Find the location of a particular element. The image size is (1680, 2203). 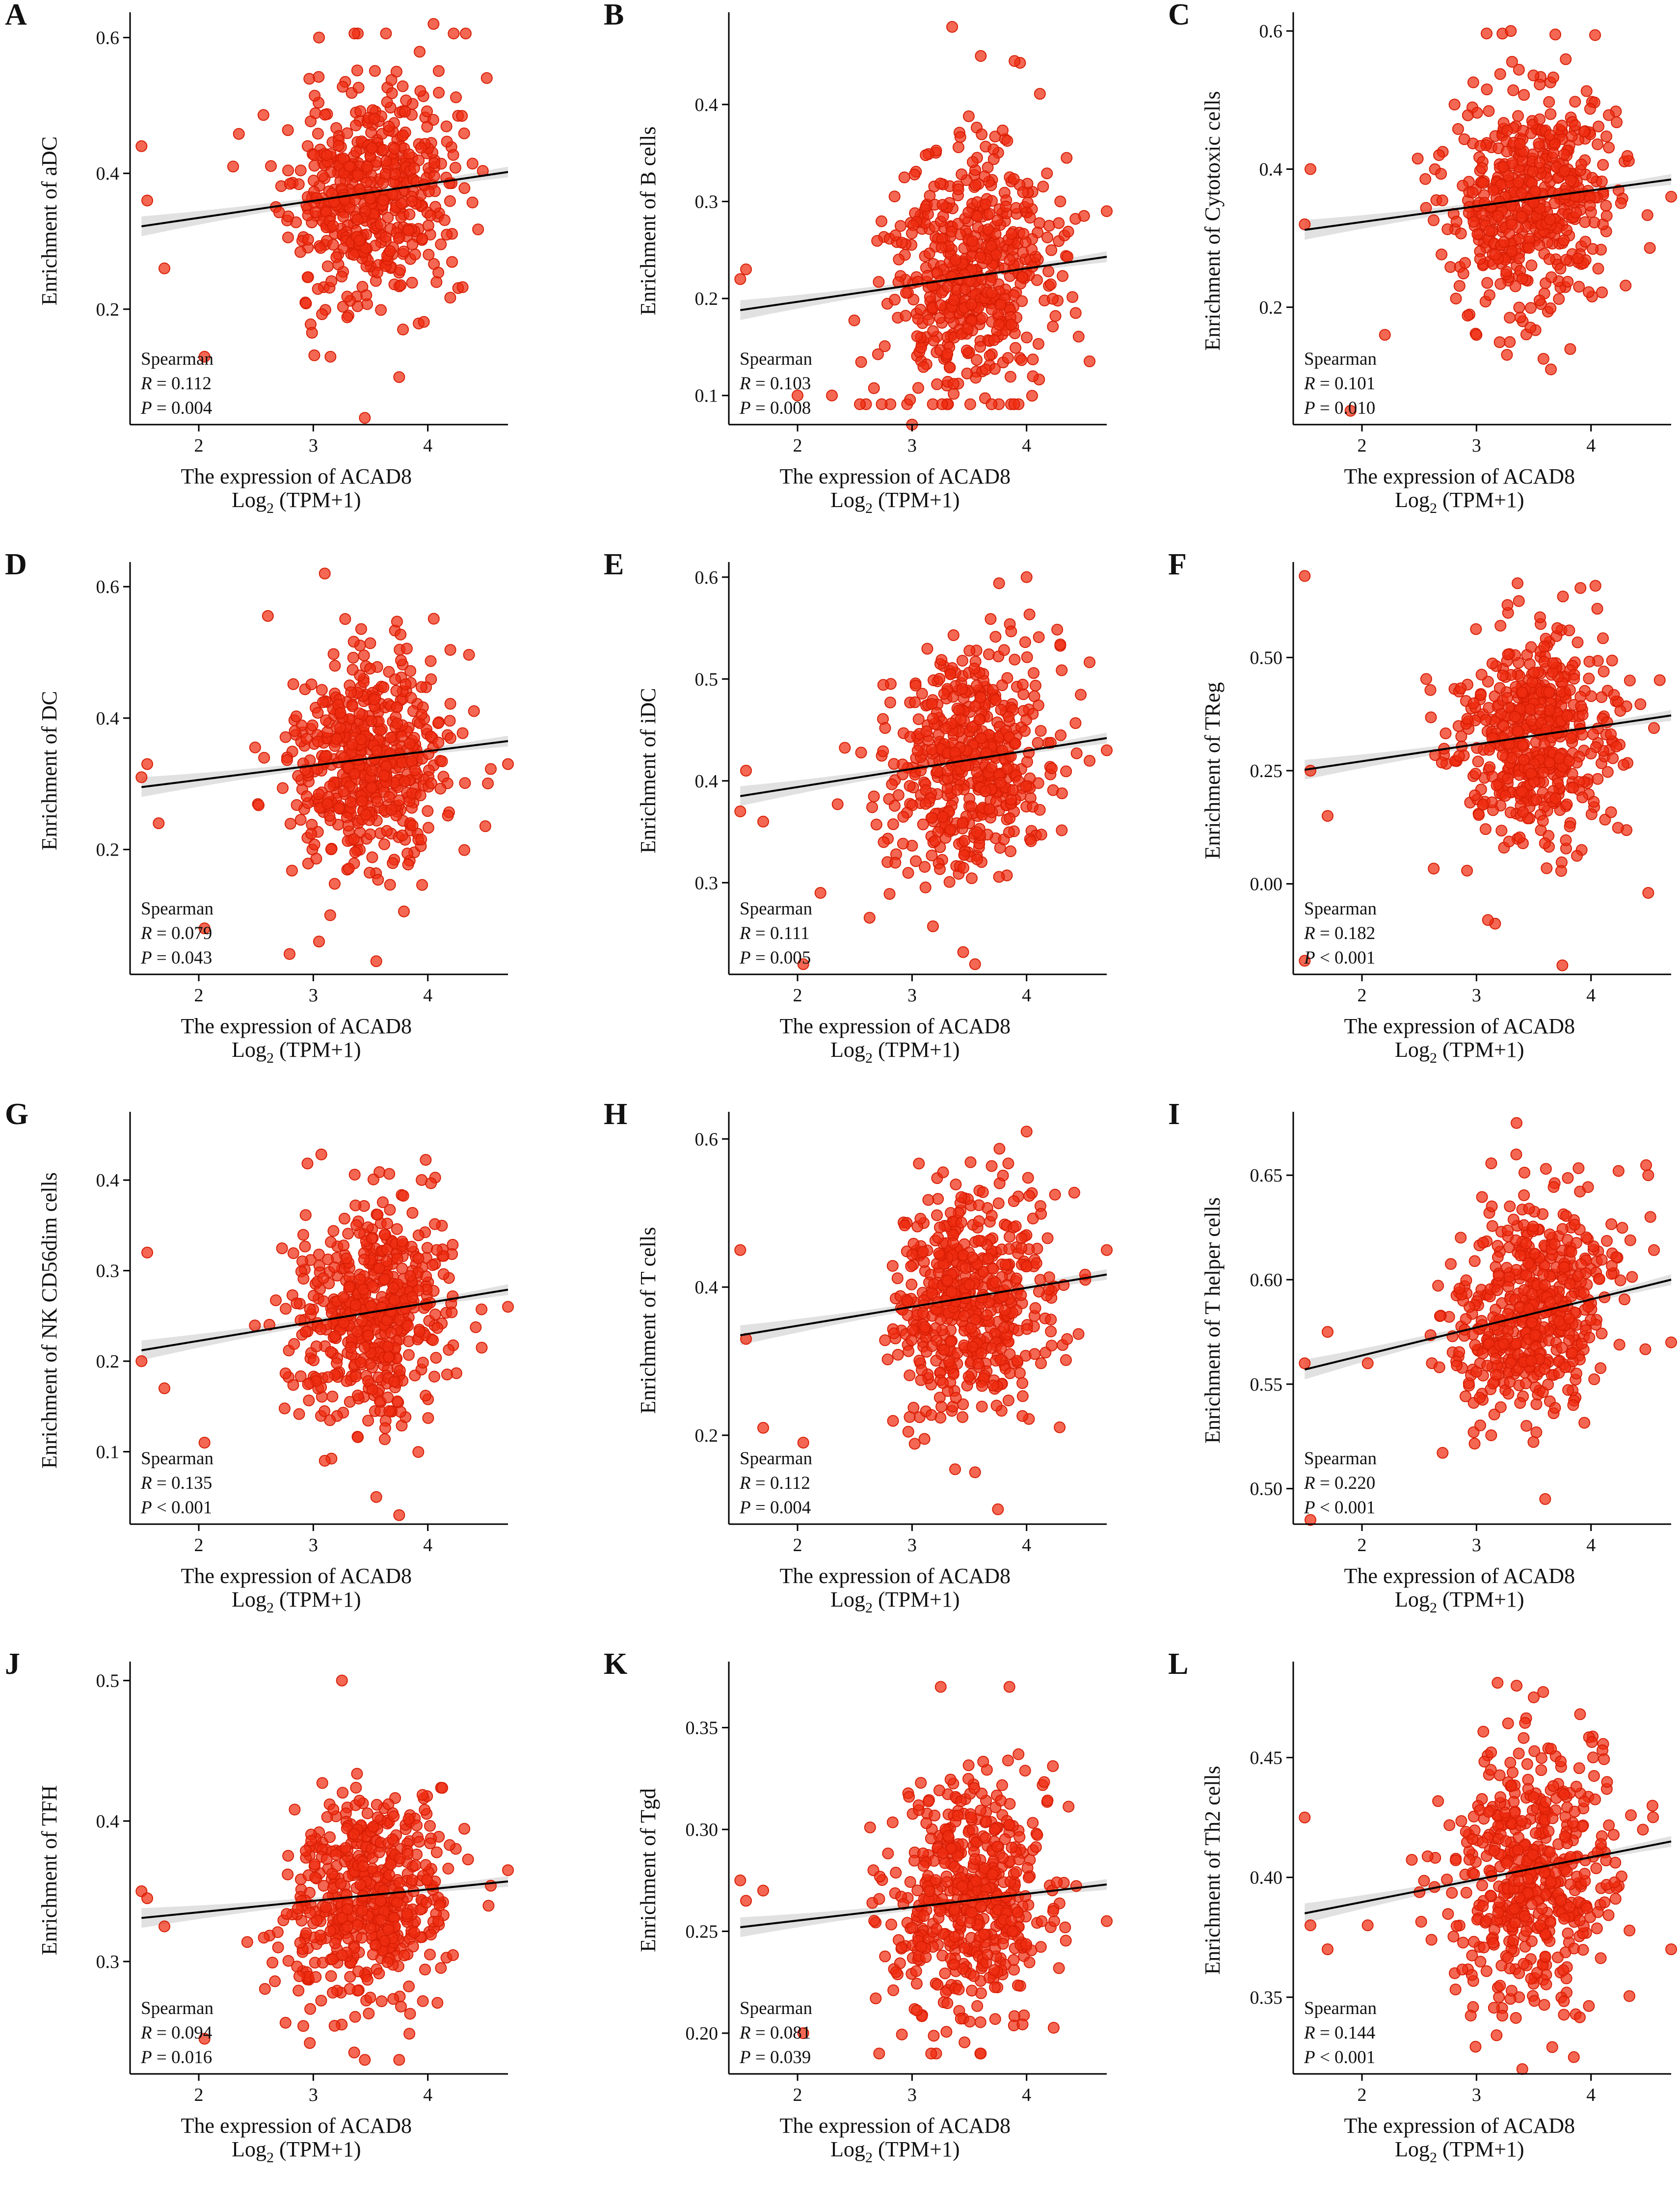

x-tick-label: 4 is located at coordinates (427, 996).